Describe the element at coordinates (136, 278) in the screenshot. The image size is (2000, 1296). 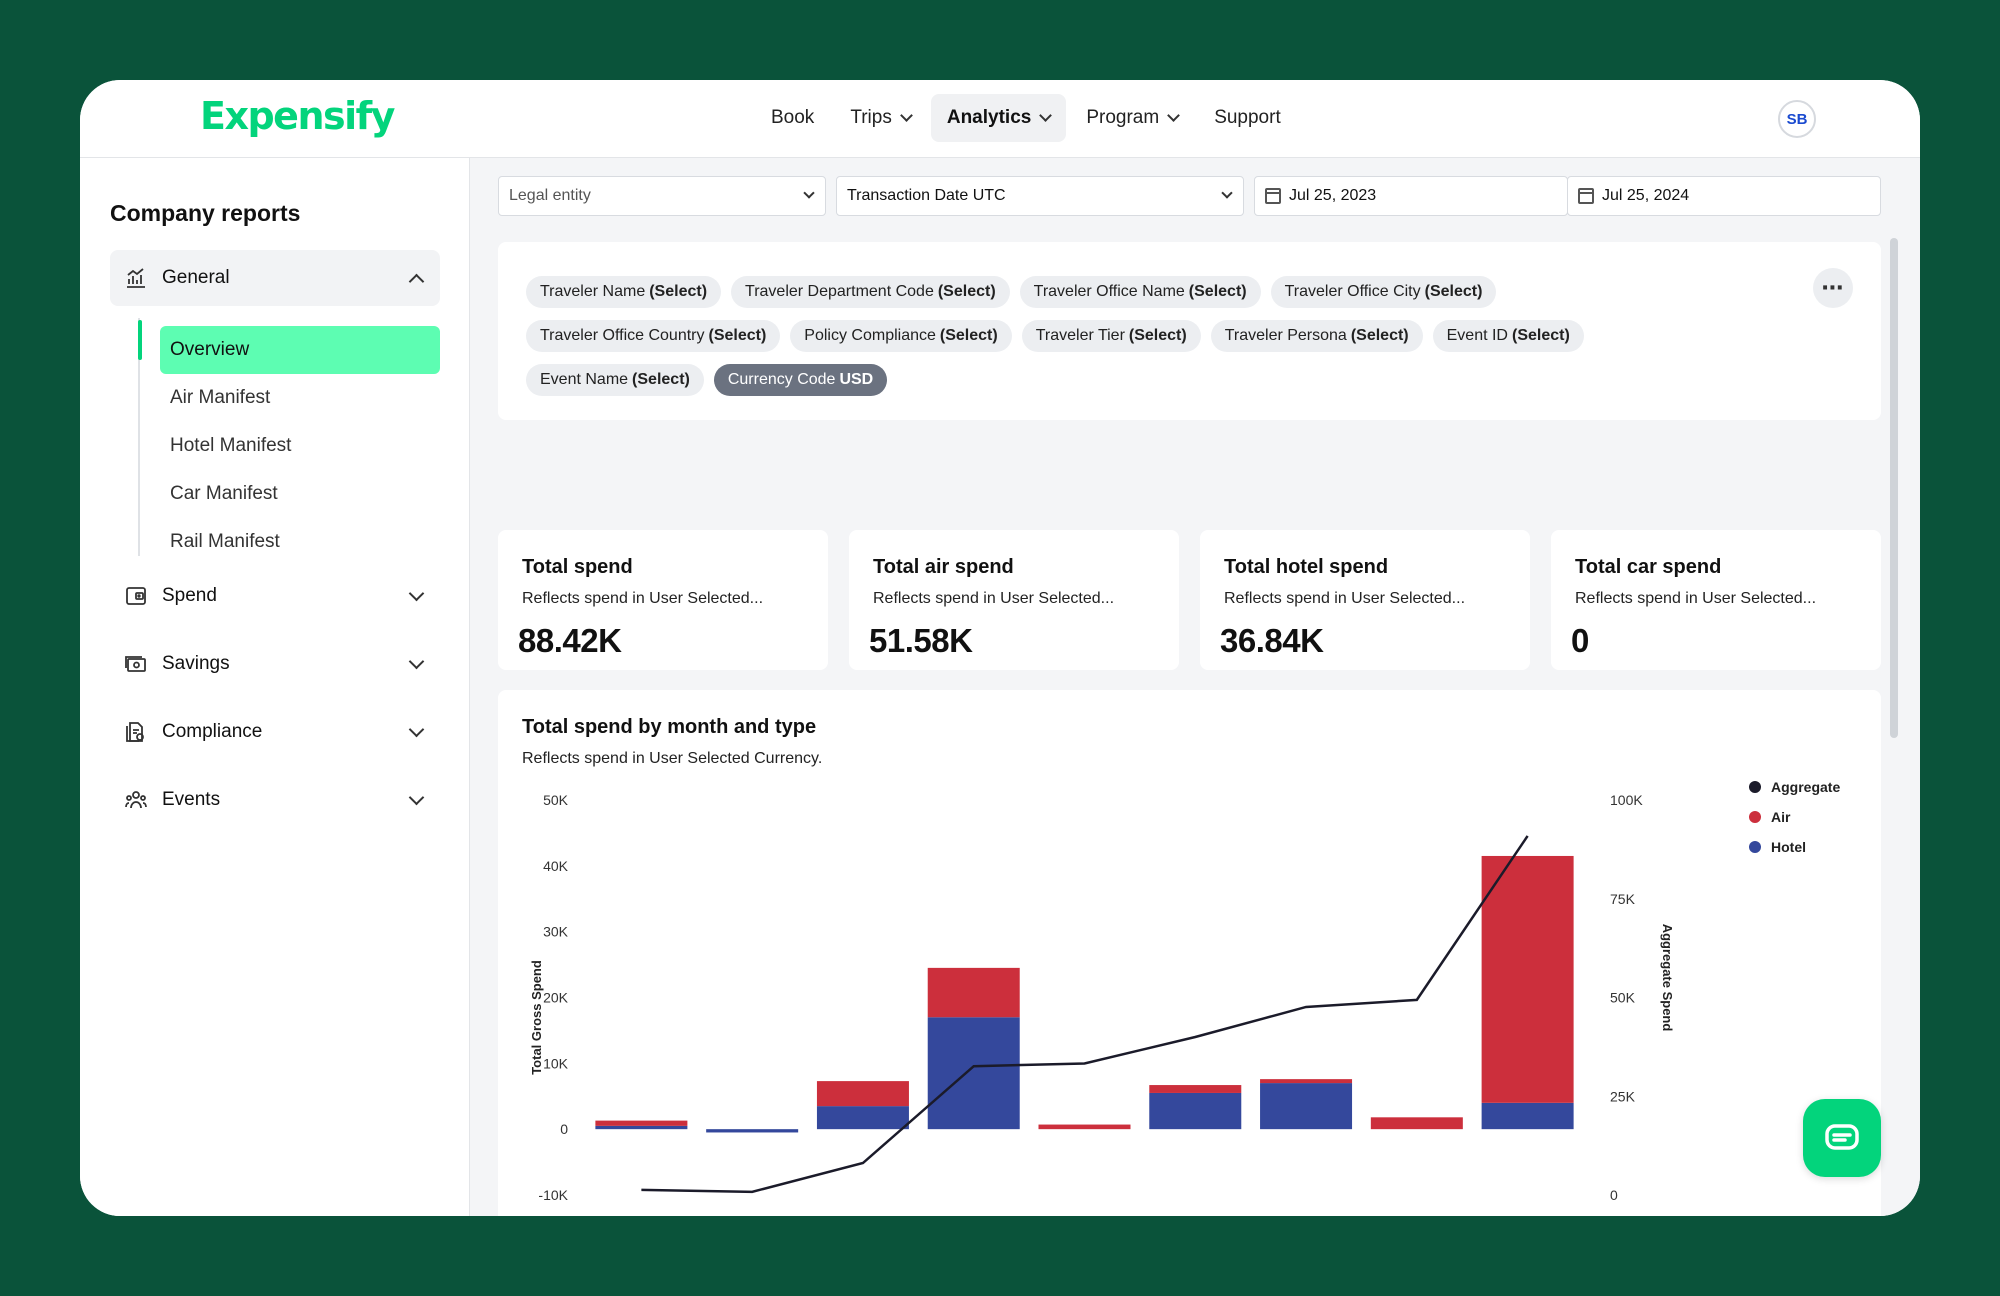
I see `chart-icon` at that location.